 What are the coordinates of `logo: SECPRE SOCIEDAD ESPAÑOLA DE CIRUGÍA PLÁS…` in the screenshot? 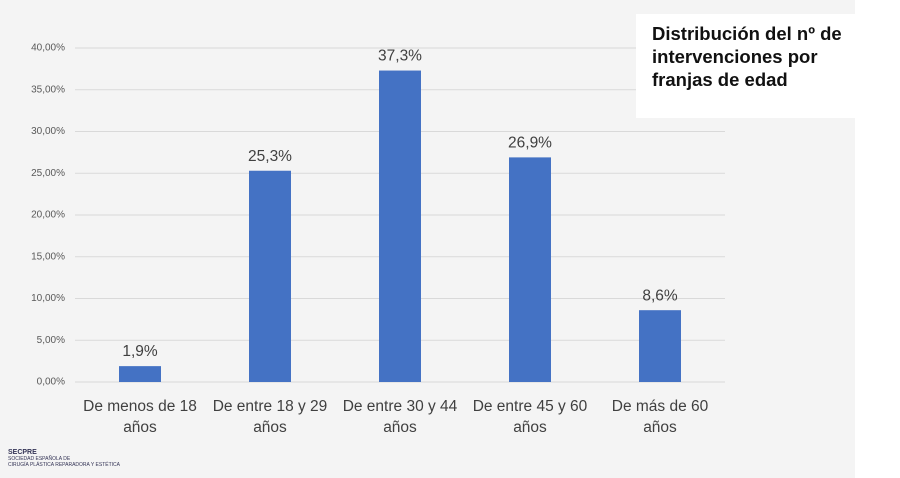 It's located at (64, 458).